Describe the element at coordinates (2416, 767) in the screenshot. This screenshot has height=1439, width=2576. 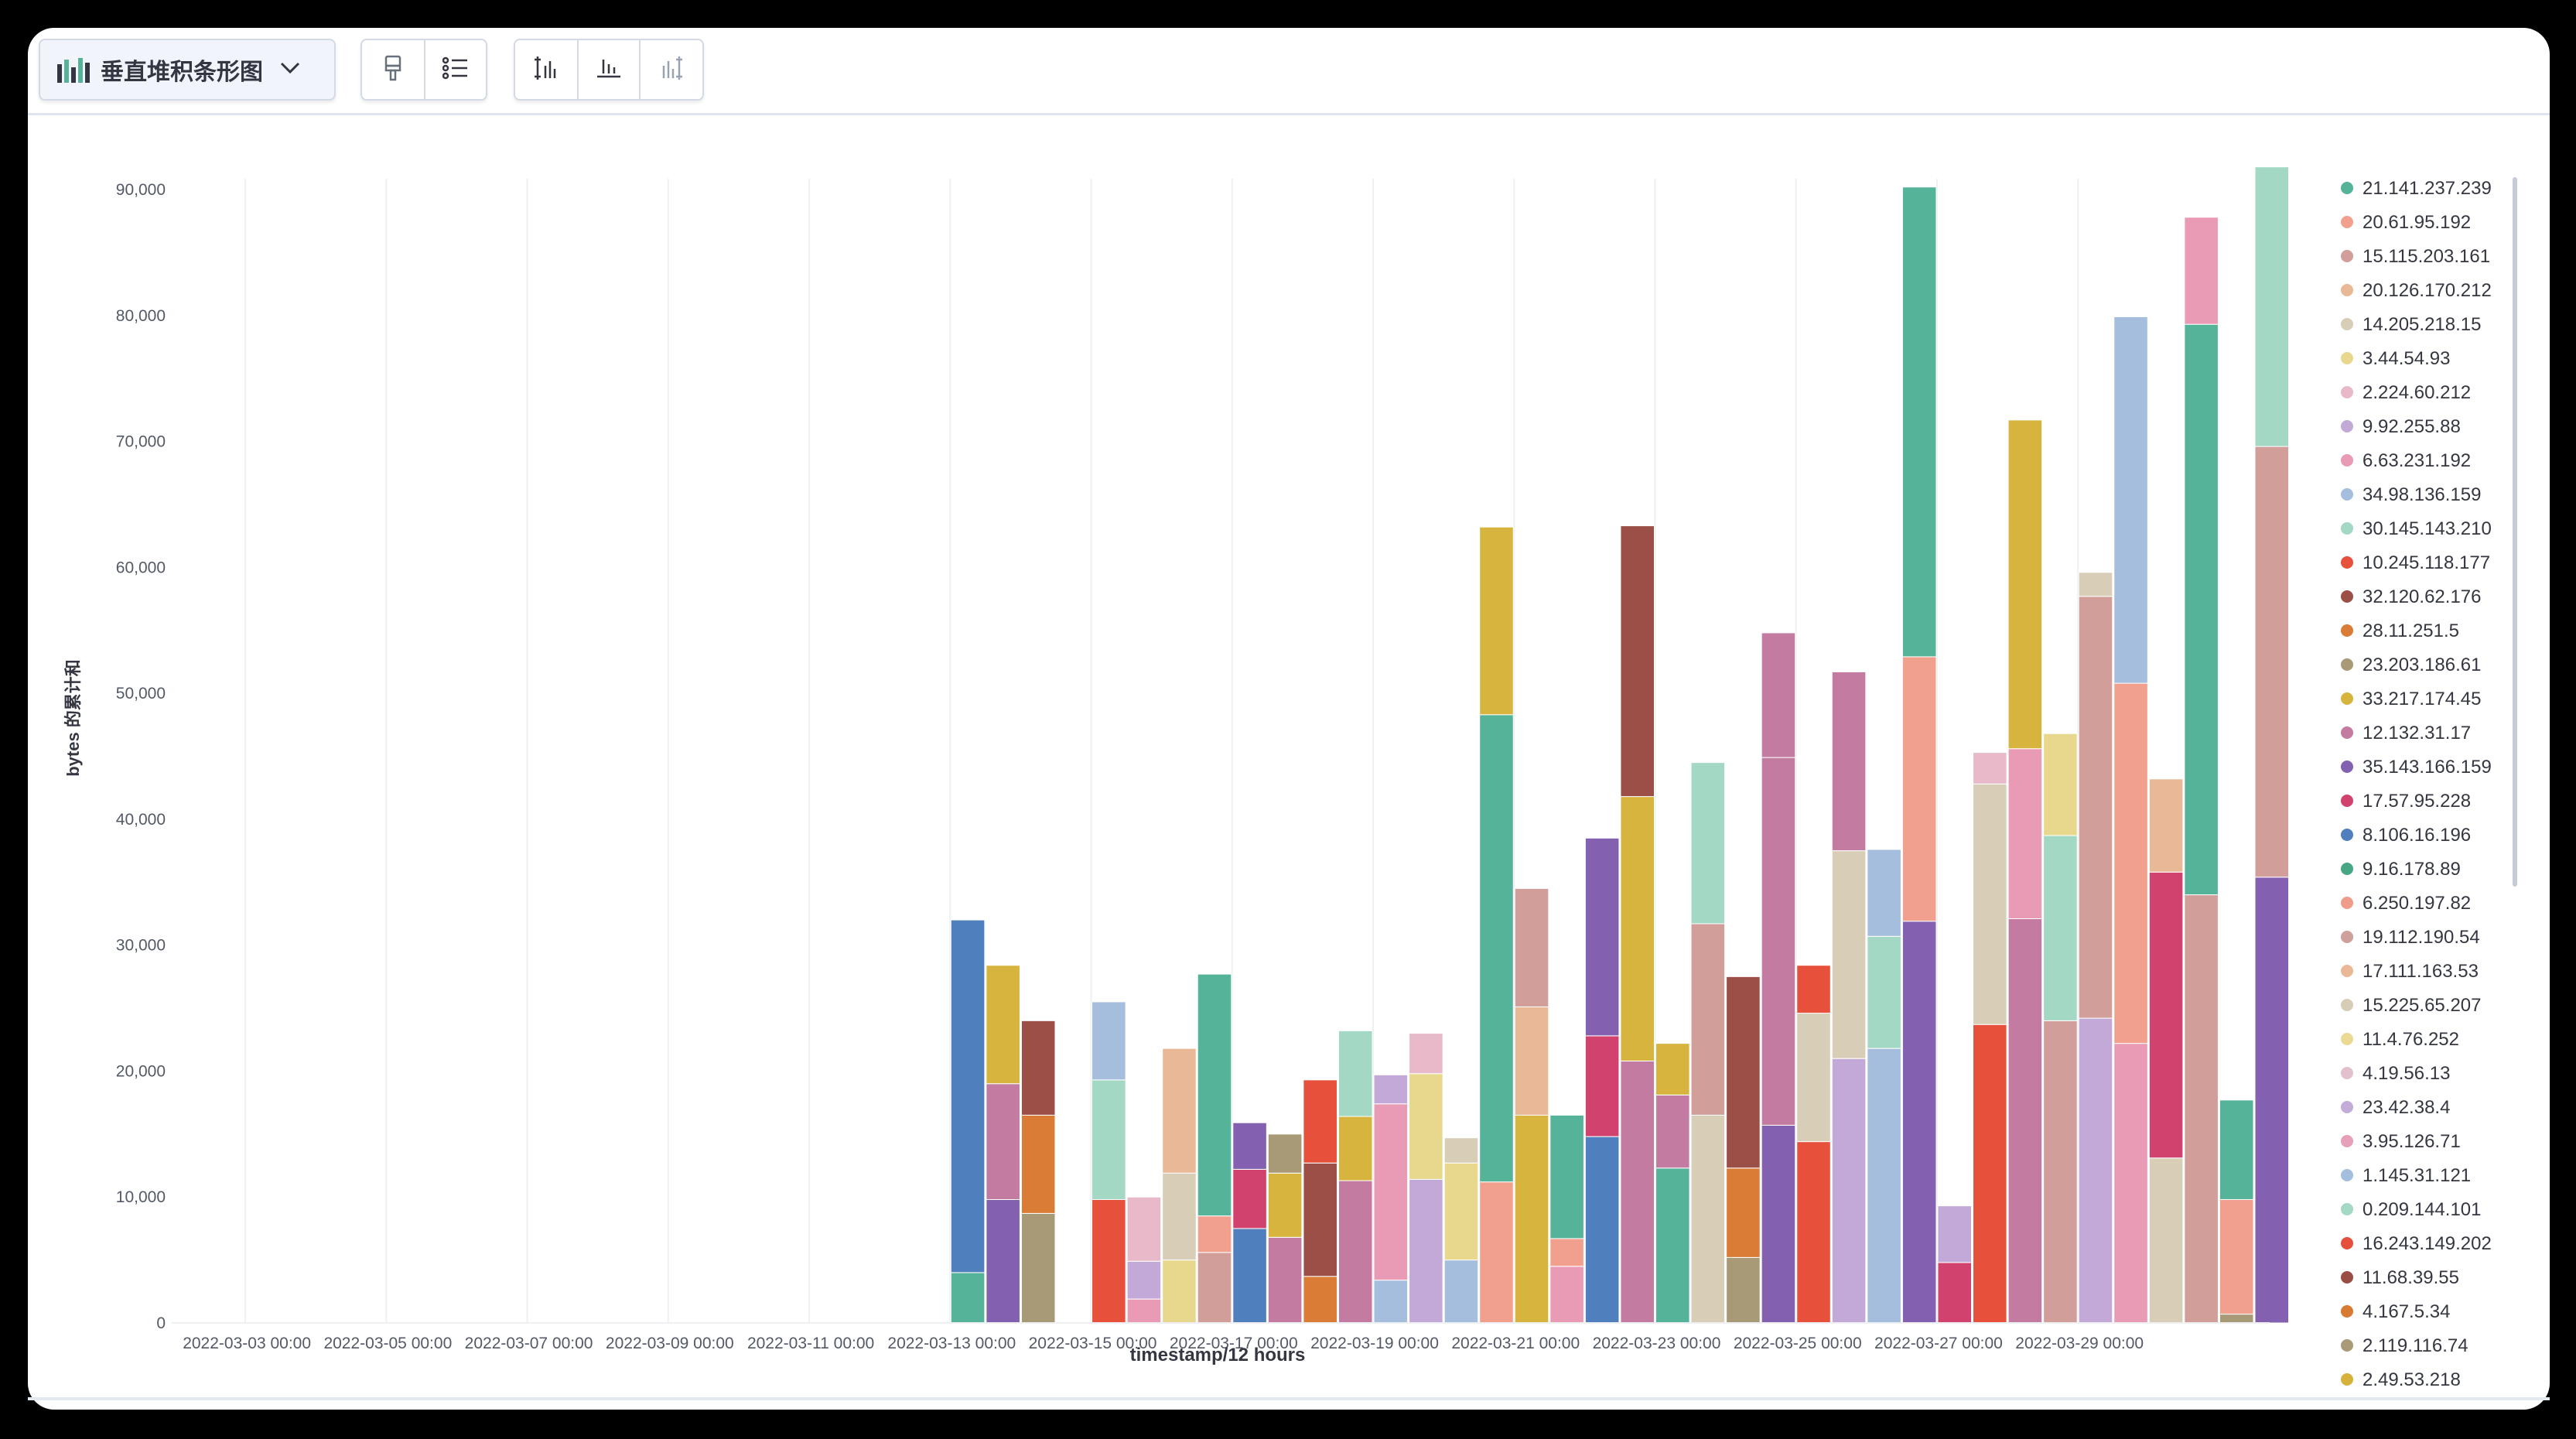
I see `legend-item: 35.143.166.159` at that location.